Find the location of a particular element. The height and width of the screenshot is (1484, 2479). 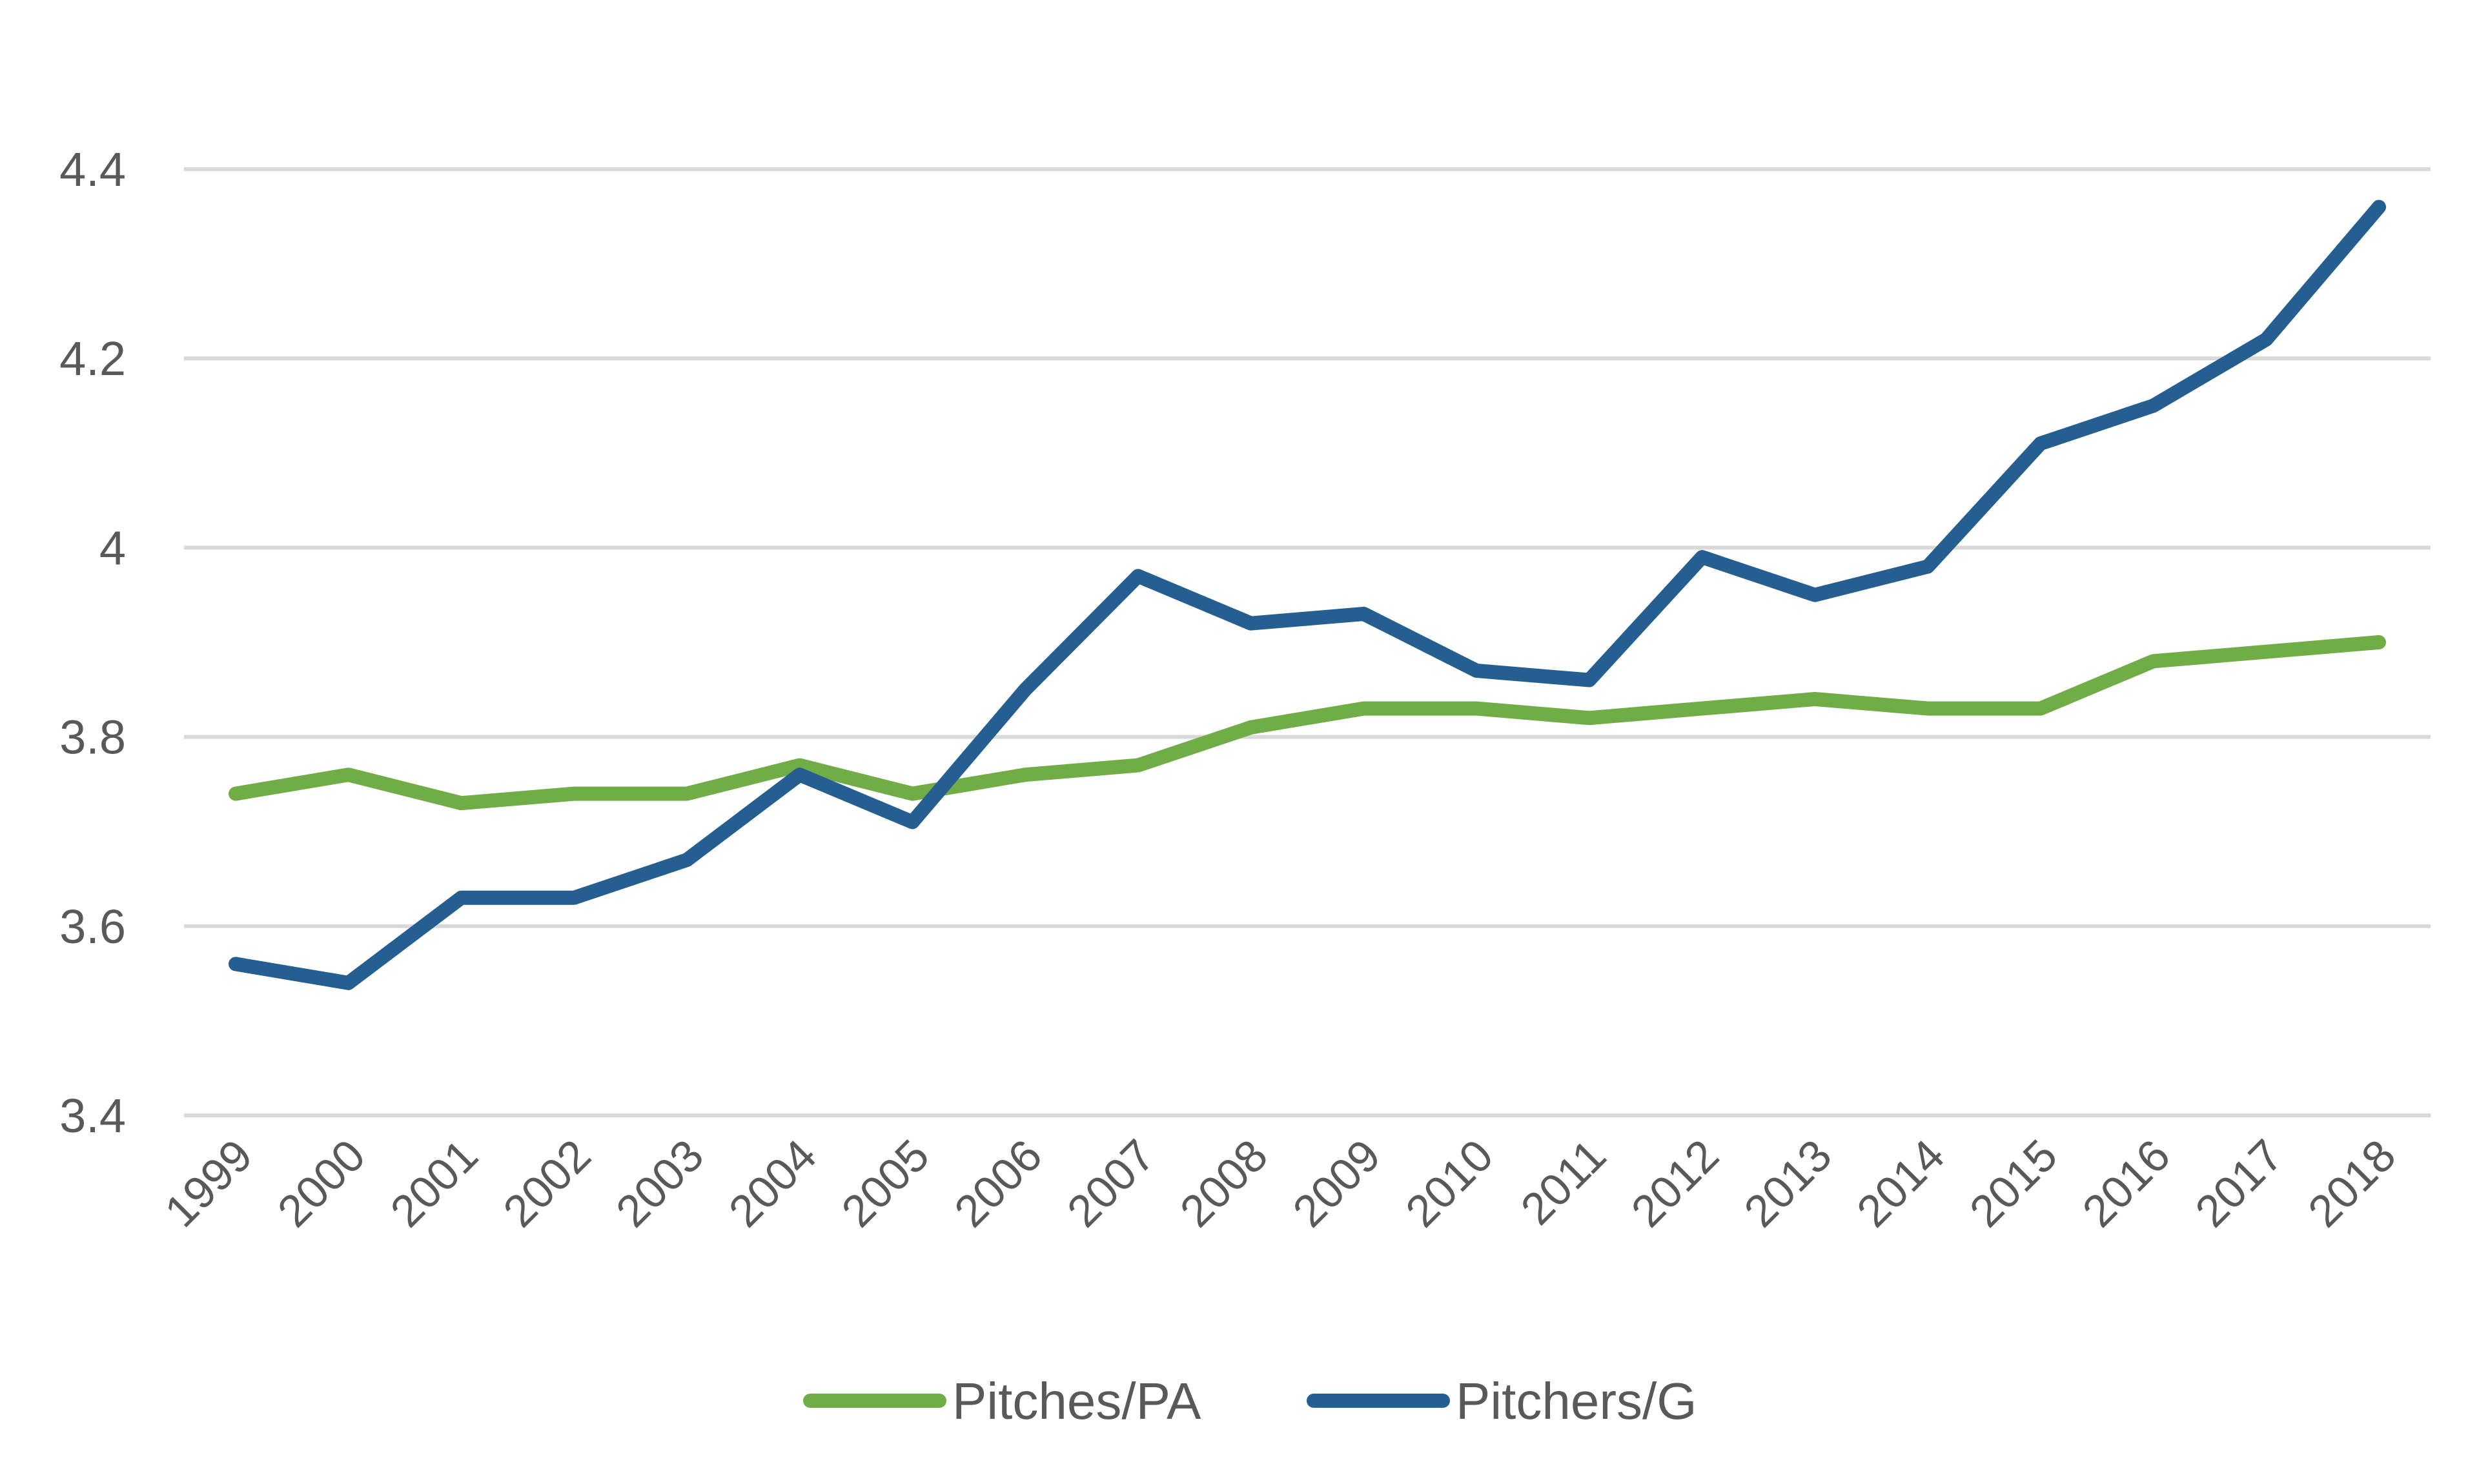

x-tick-label: 2002 is located at coordinates (547, 1183).